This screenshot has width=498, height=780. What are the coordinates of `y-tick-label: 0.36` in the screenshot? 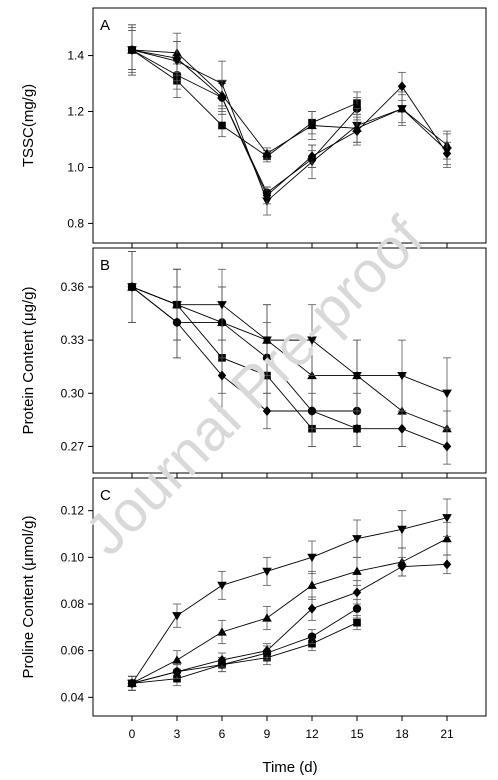 It's located at (73, 287).